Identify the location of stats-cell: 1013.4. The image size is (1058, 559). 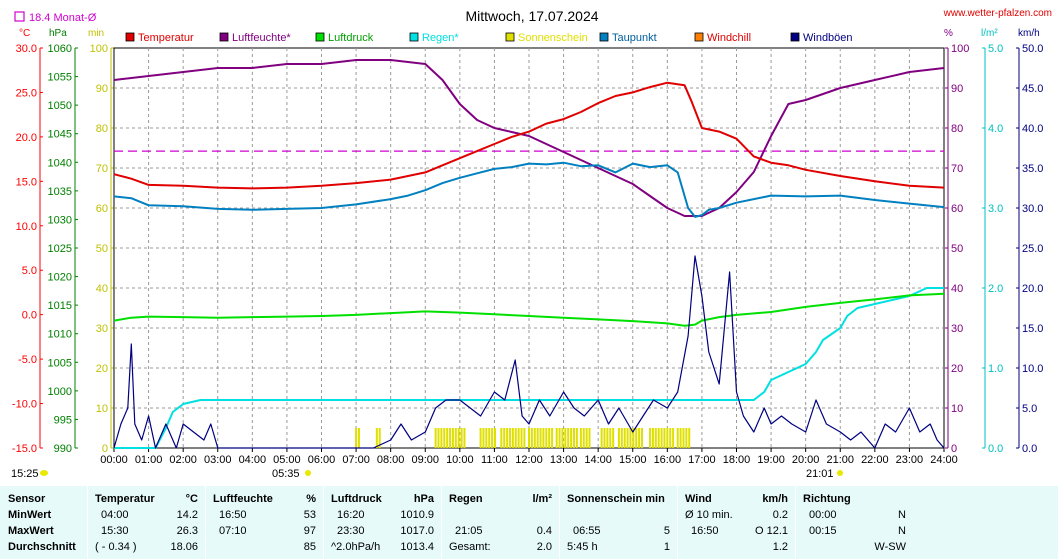
(417, 547).